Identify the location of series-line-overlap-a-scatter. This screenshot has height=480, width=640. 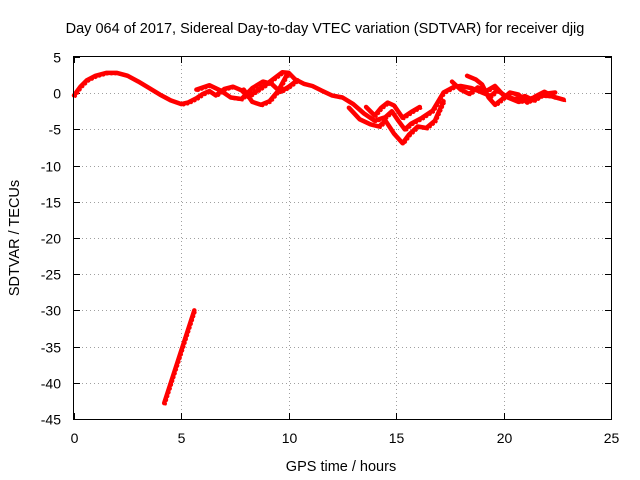
(248, 91).